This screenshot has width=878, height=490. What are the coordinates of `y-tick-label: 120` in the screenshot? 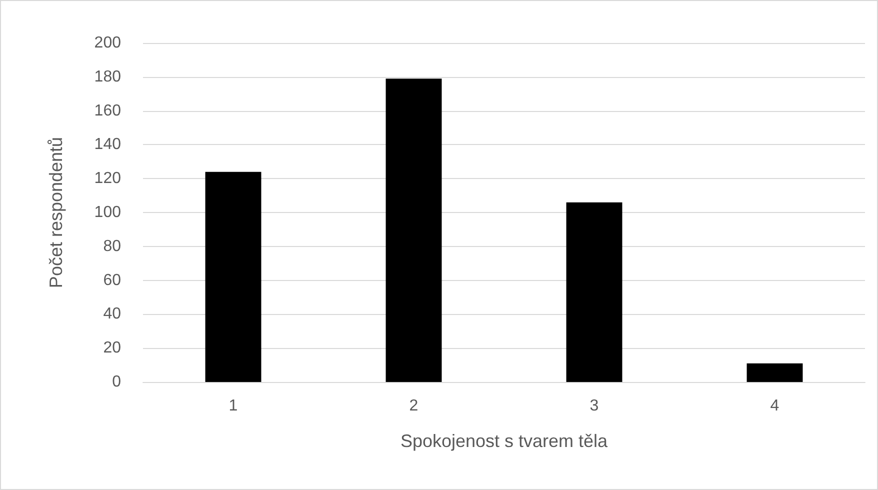 It's located at (108, 179).